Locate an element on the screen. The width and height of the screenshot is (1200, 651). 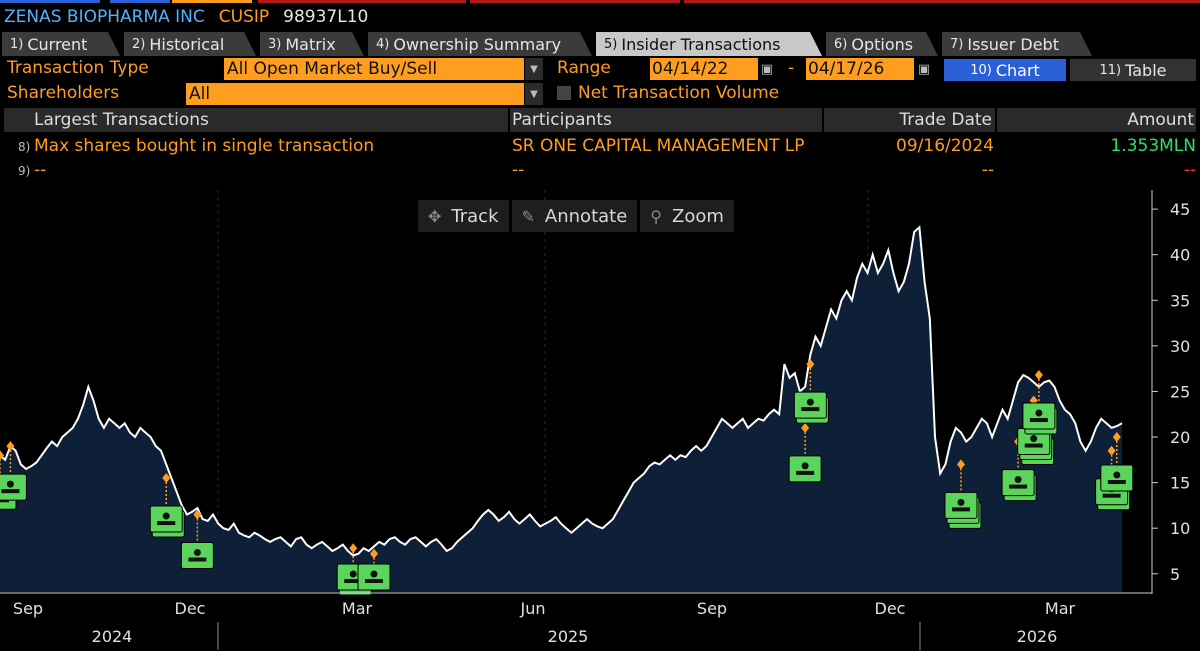
chart-button: 10) Chart is located at coordinates (1005, 70).